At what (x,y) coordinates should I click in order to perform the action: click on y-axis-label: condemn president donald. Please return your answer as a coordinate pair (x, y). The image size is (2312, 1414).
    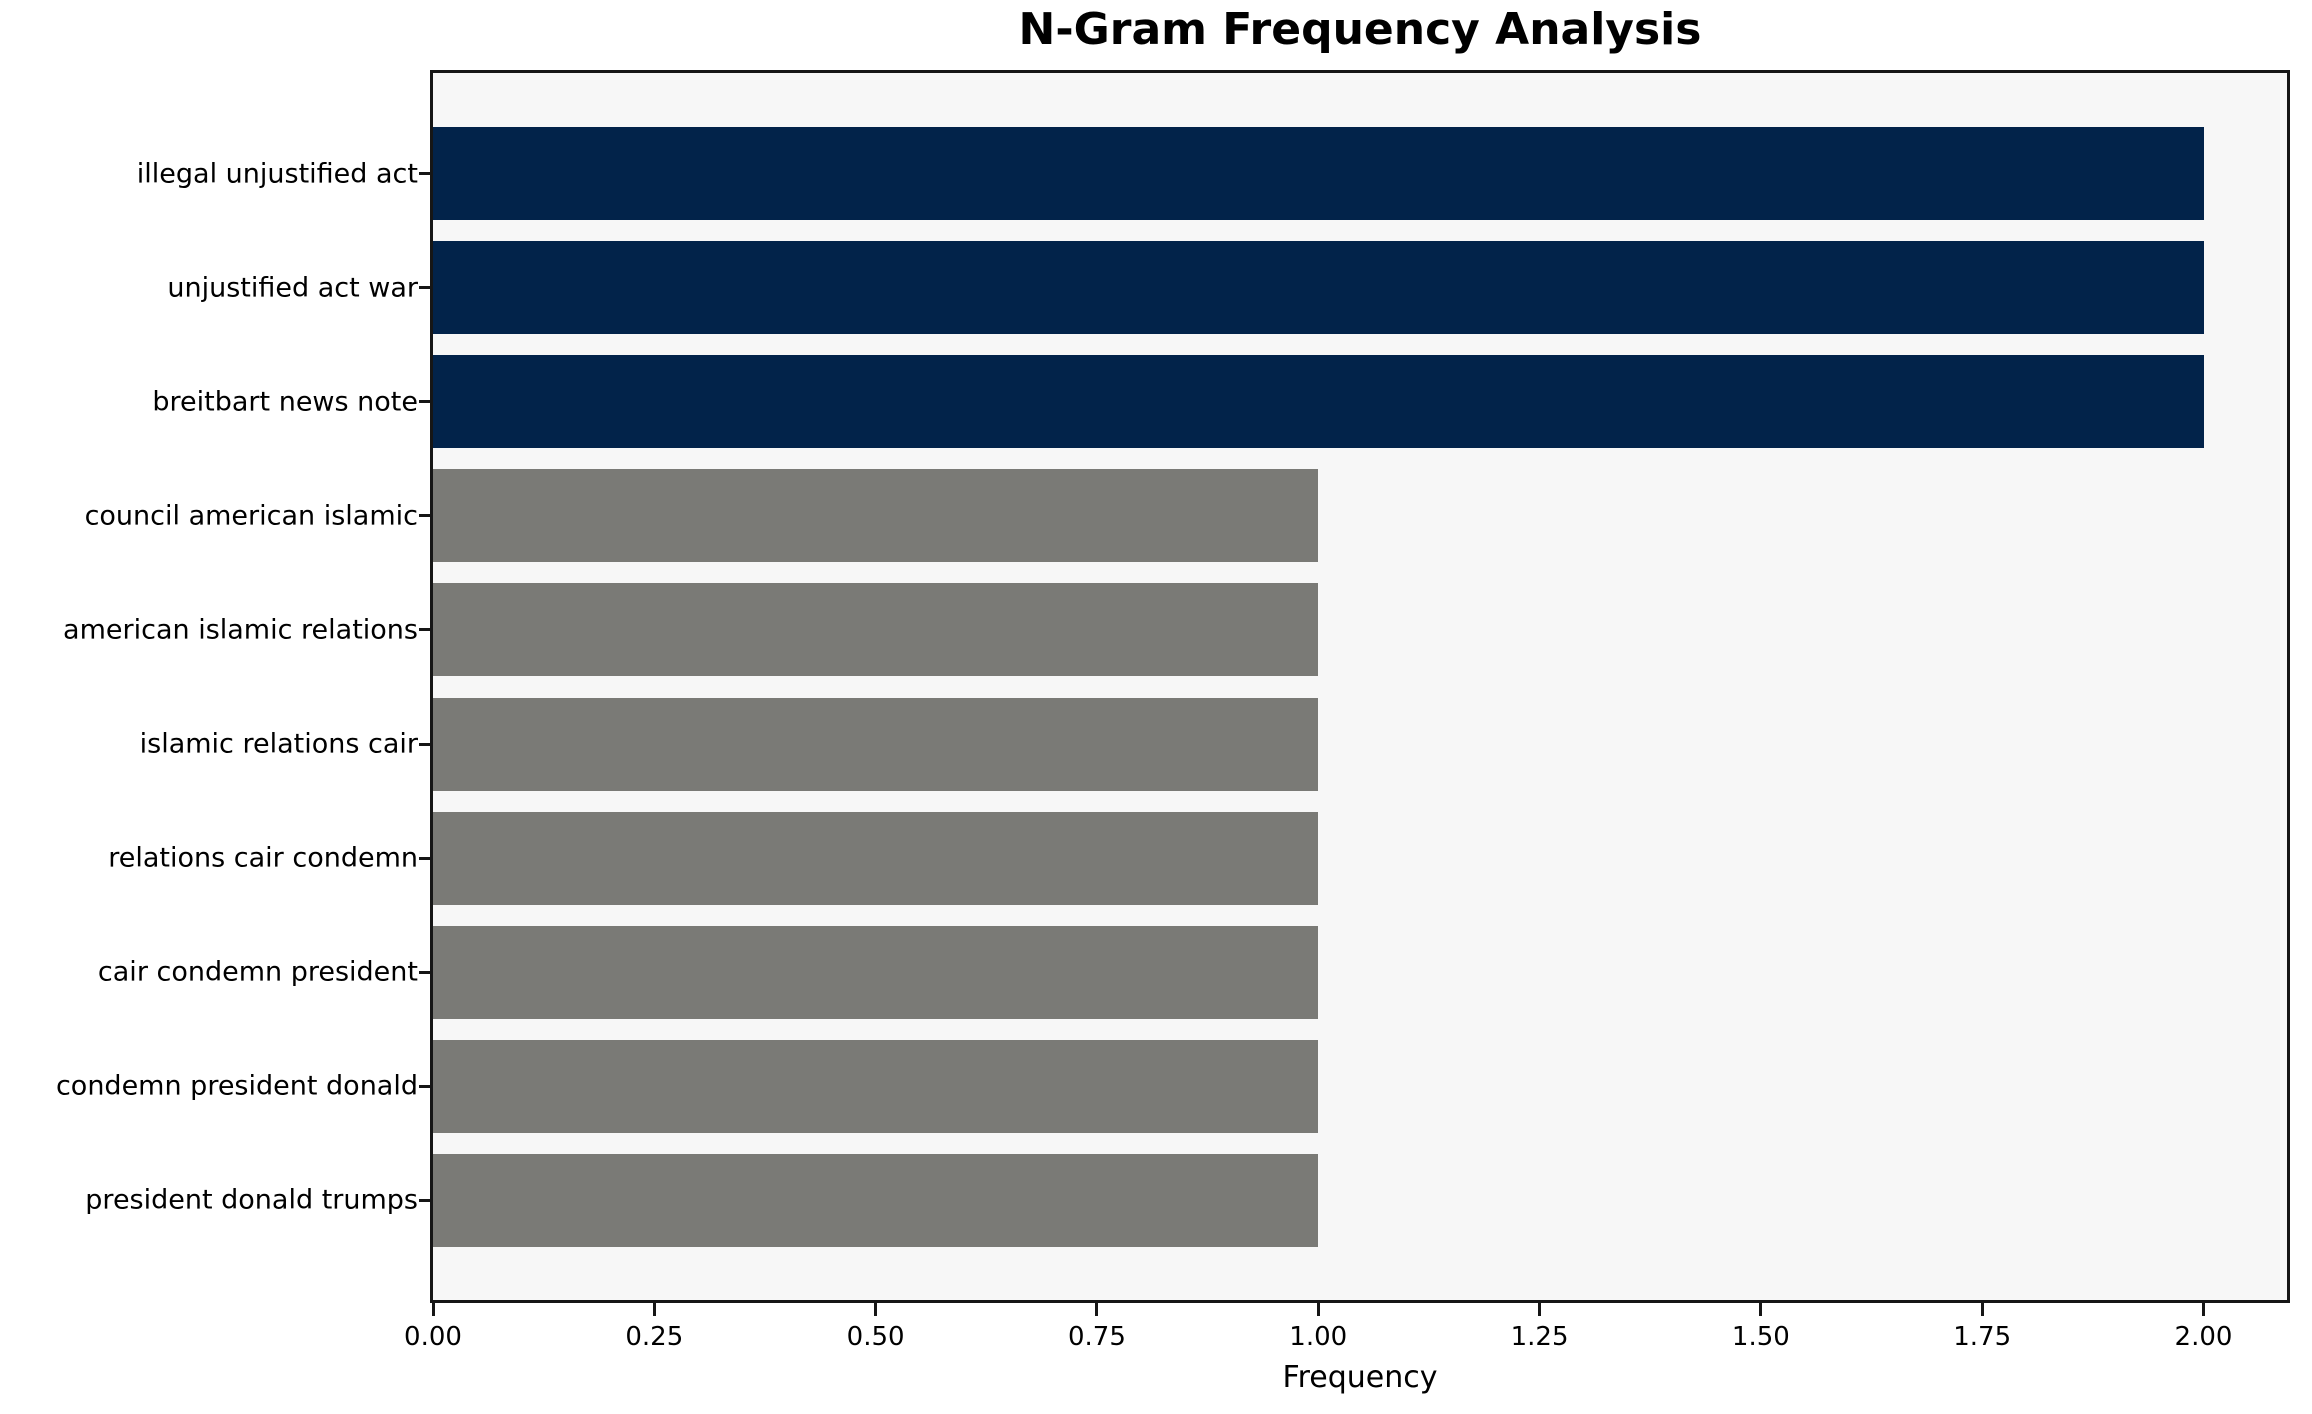
    Looking at the image, I should click on (236, 1086).